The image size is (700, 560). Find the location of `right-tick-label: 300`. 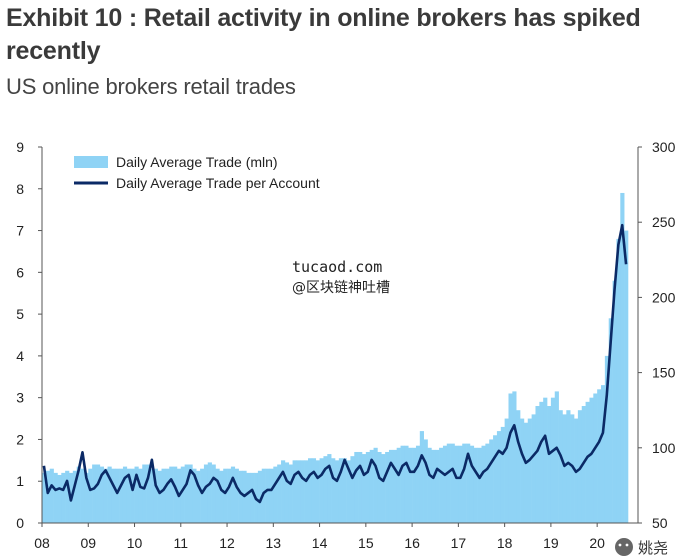

right-tick-label: 300 is located at coordinates (664, 147).